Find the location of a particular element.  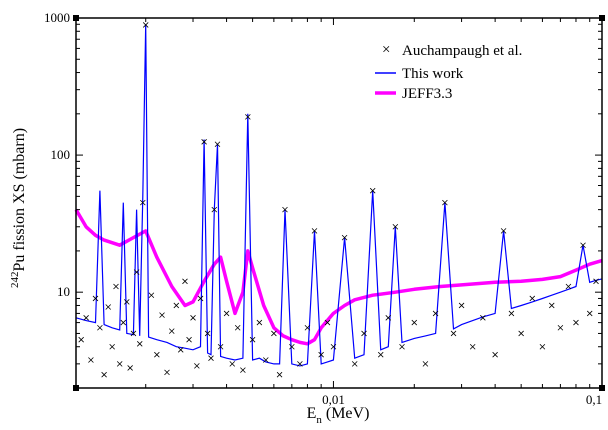

legend: × Auchampaugh et al. This work JEFF3.3 is located at coordinates (448, 72).